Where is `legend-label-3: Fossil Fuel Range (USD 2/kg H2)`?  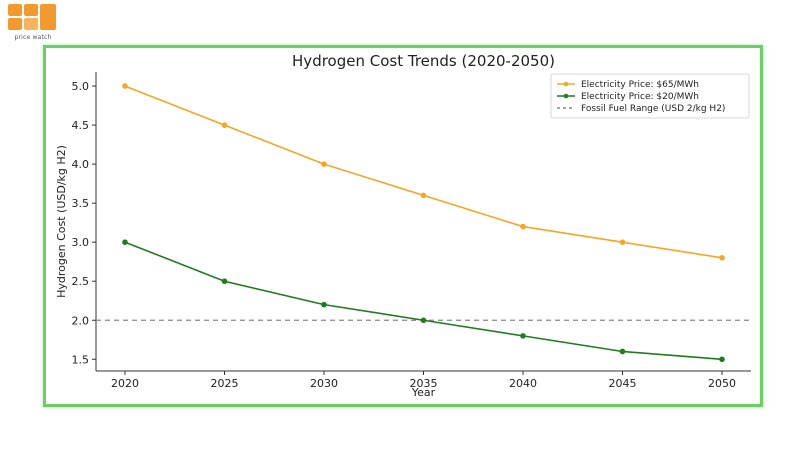 legend-label-3: Fossil Fuel Range (USD 2/kg H2) is located at coordinates (653, 109).